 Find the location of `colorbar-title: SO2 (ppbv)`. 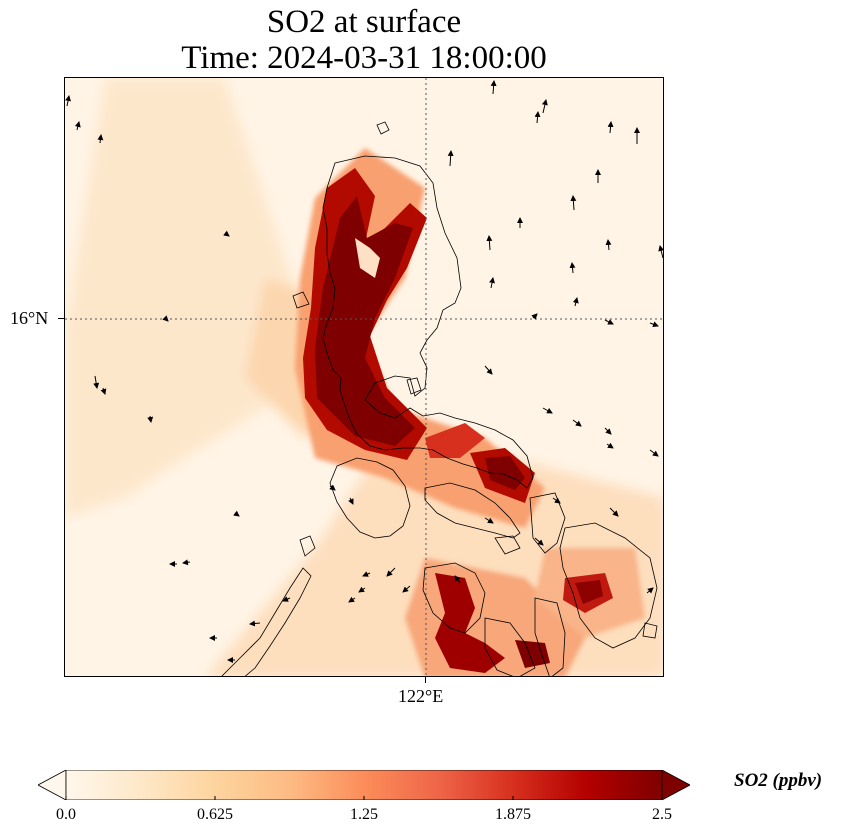

colorbar-title: SO2 (ppbv) is located at coordinates (778, 780).